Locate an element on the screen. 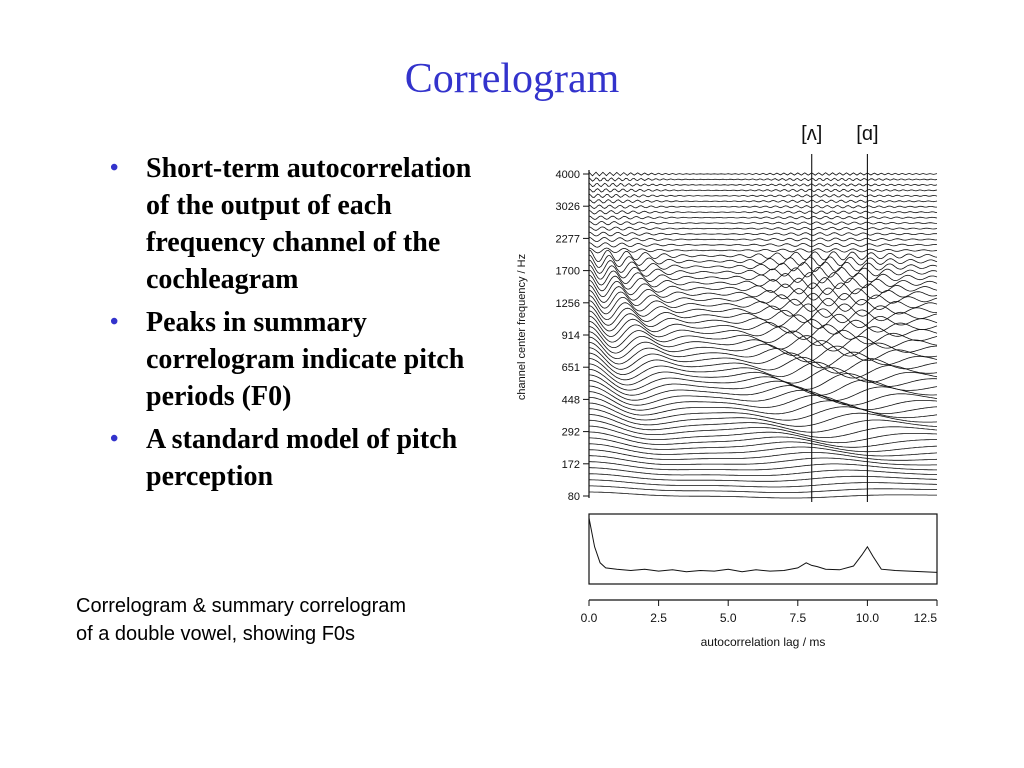 Image resolution: width=1024 pixels, height=768 pixels. vowel-annotations: [ʌ] [ɑ] is located at coordinates (840, 312).